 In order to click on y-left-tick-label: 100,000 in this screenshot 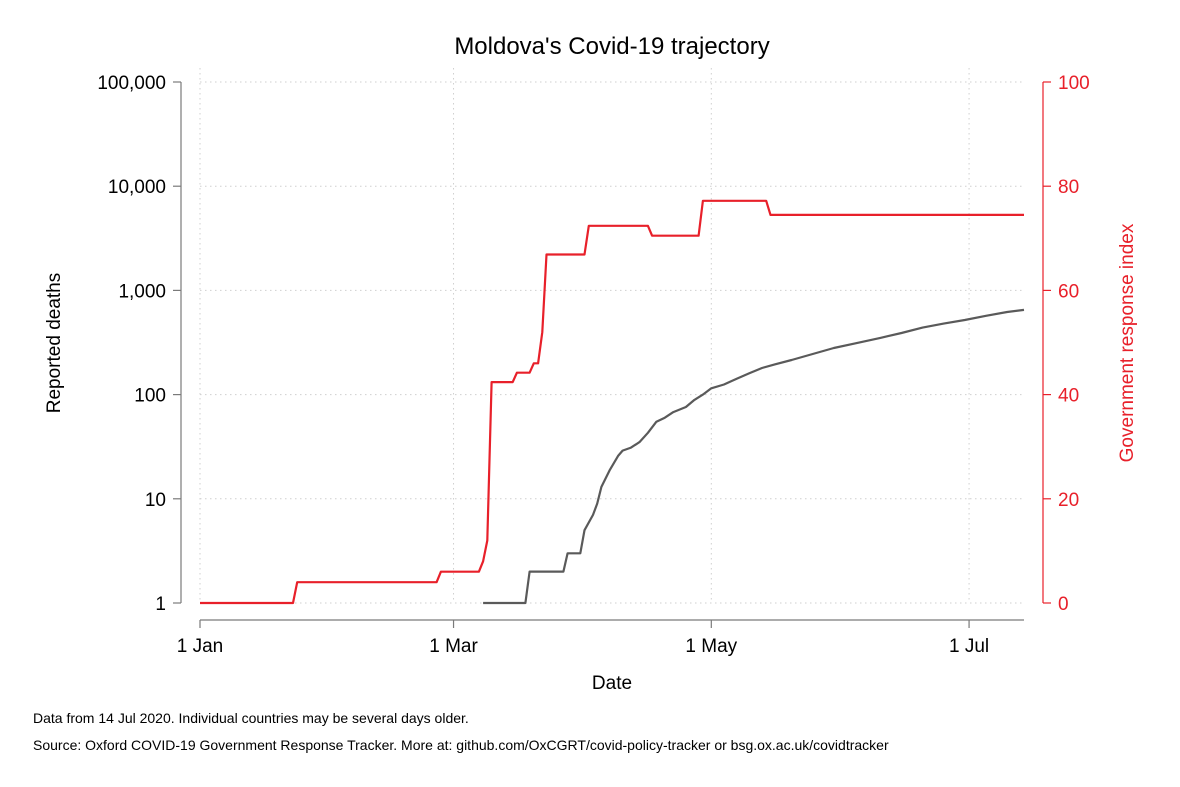, I will do `click(131, 83)`.